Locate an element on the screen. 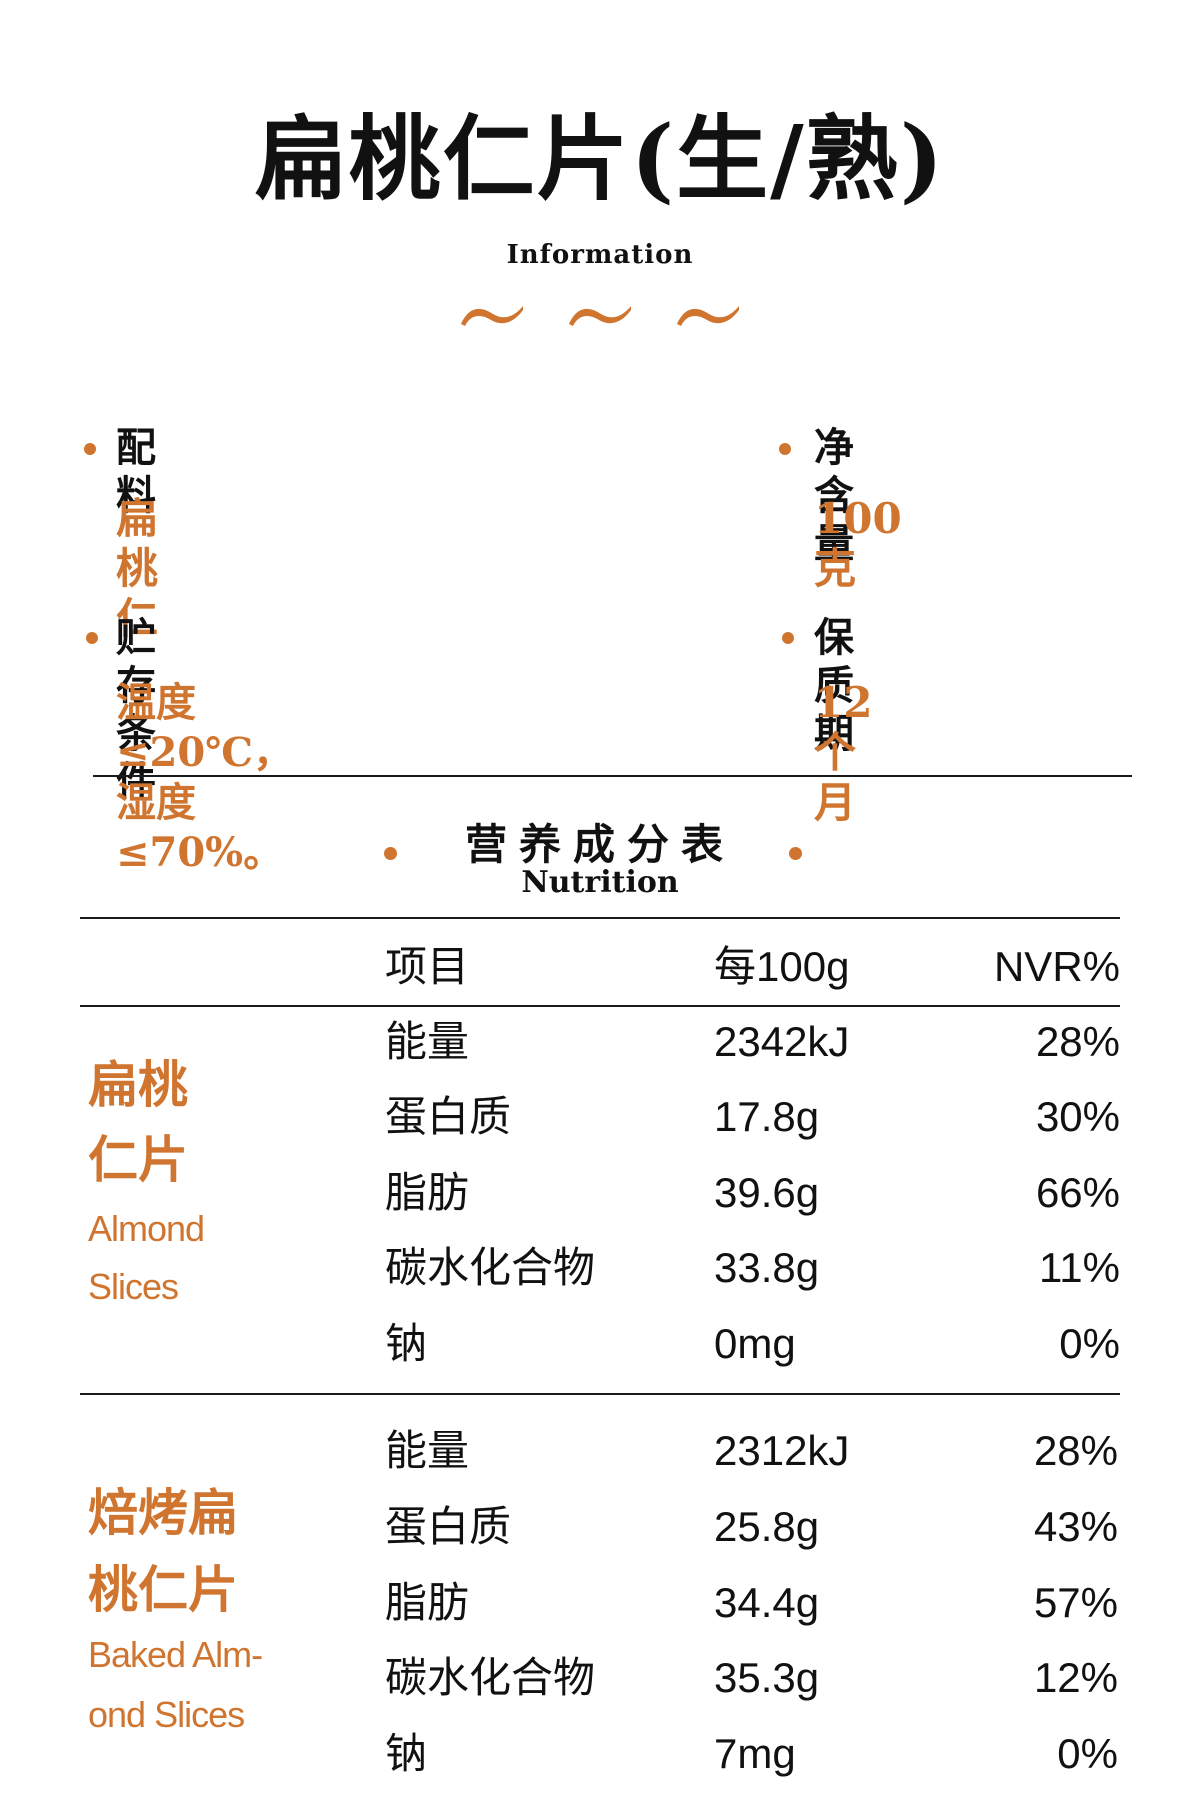 The width and height of the screenshot is (1200, 1815). nutrient-amount: 35.3g is located at coordinates (767, 1677).